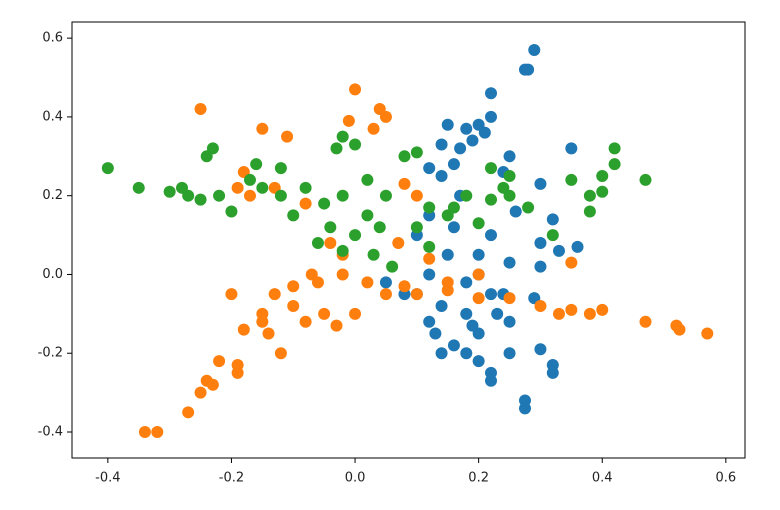  Describe the element at coordinates (52, 116) in the screenshot. I see `y-tick-label: 0.4` at that location.